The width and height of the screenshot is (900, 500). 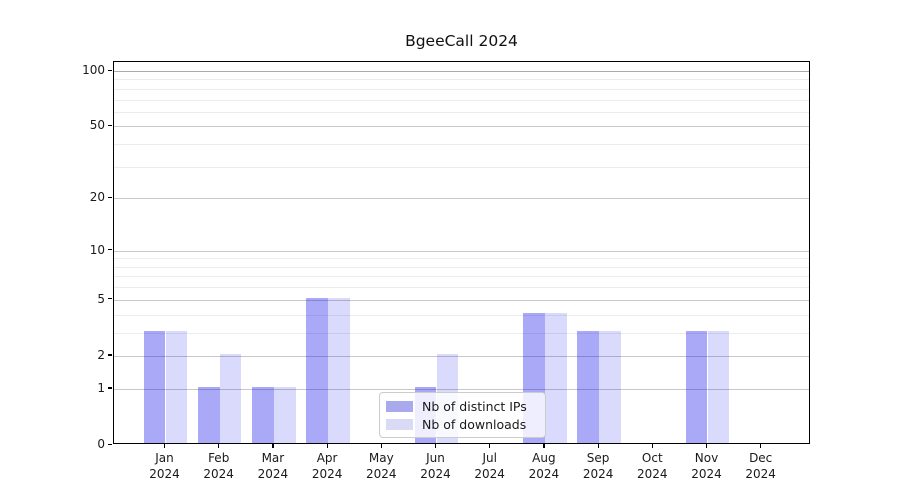 What do you see at coordinates (760, 466) in the screenshot?
I see `x-tick-label: Dec 2024` at bounding box center [760, 466].